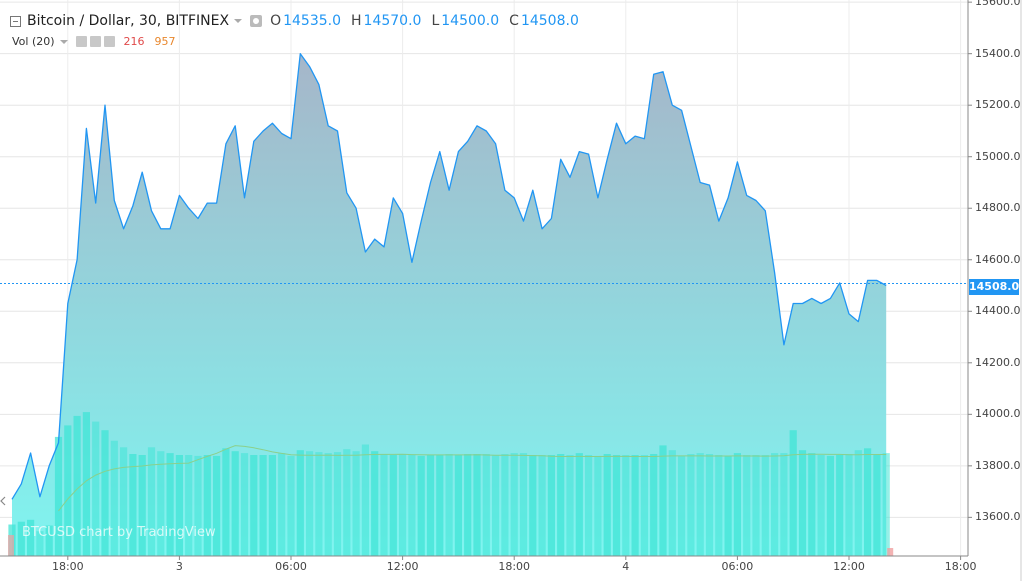 Image resolution: width=1025 pixels, height=581 pixels. What do you see at coordinates (165, 41) in the screenshot?
I see `volume-value-up: 957` at bounding box center [165, 41].